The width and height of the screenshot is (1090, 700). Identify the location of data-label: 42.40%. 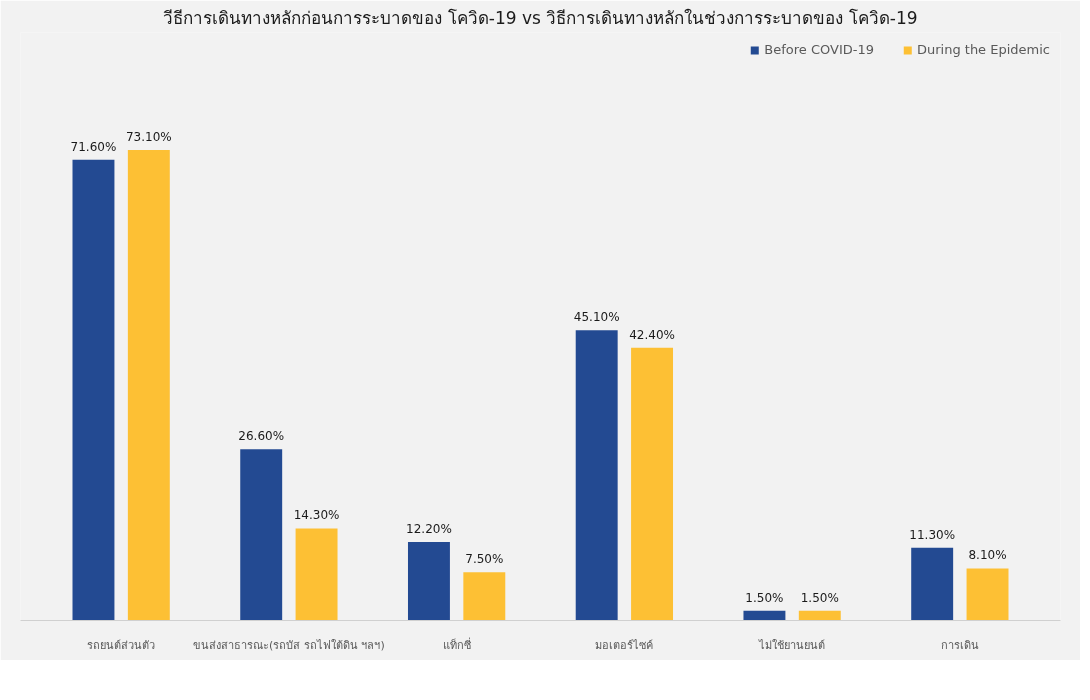
(652, 334).